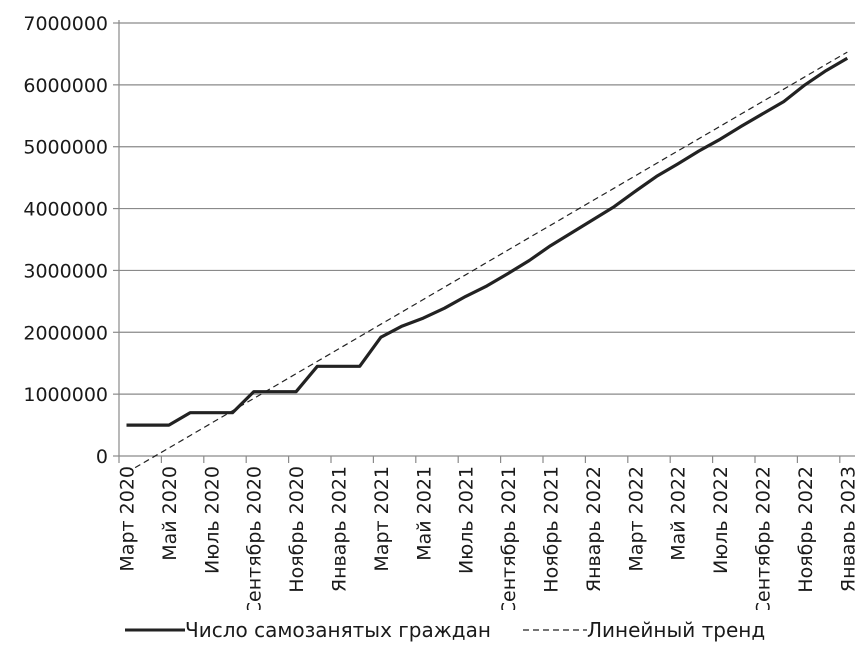 The height and width of the screenshot is (662, 855). I want to click on x-tick-label: Март 2021, so click(382, 519).